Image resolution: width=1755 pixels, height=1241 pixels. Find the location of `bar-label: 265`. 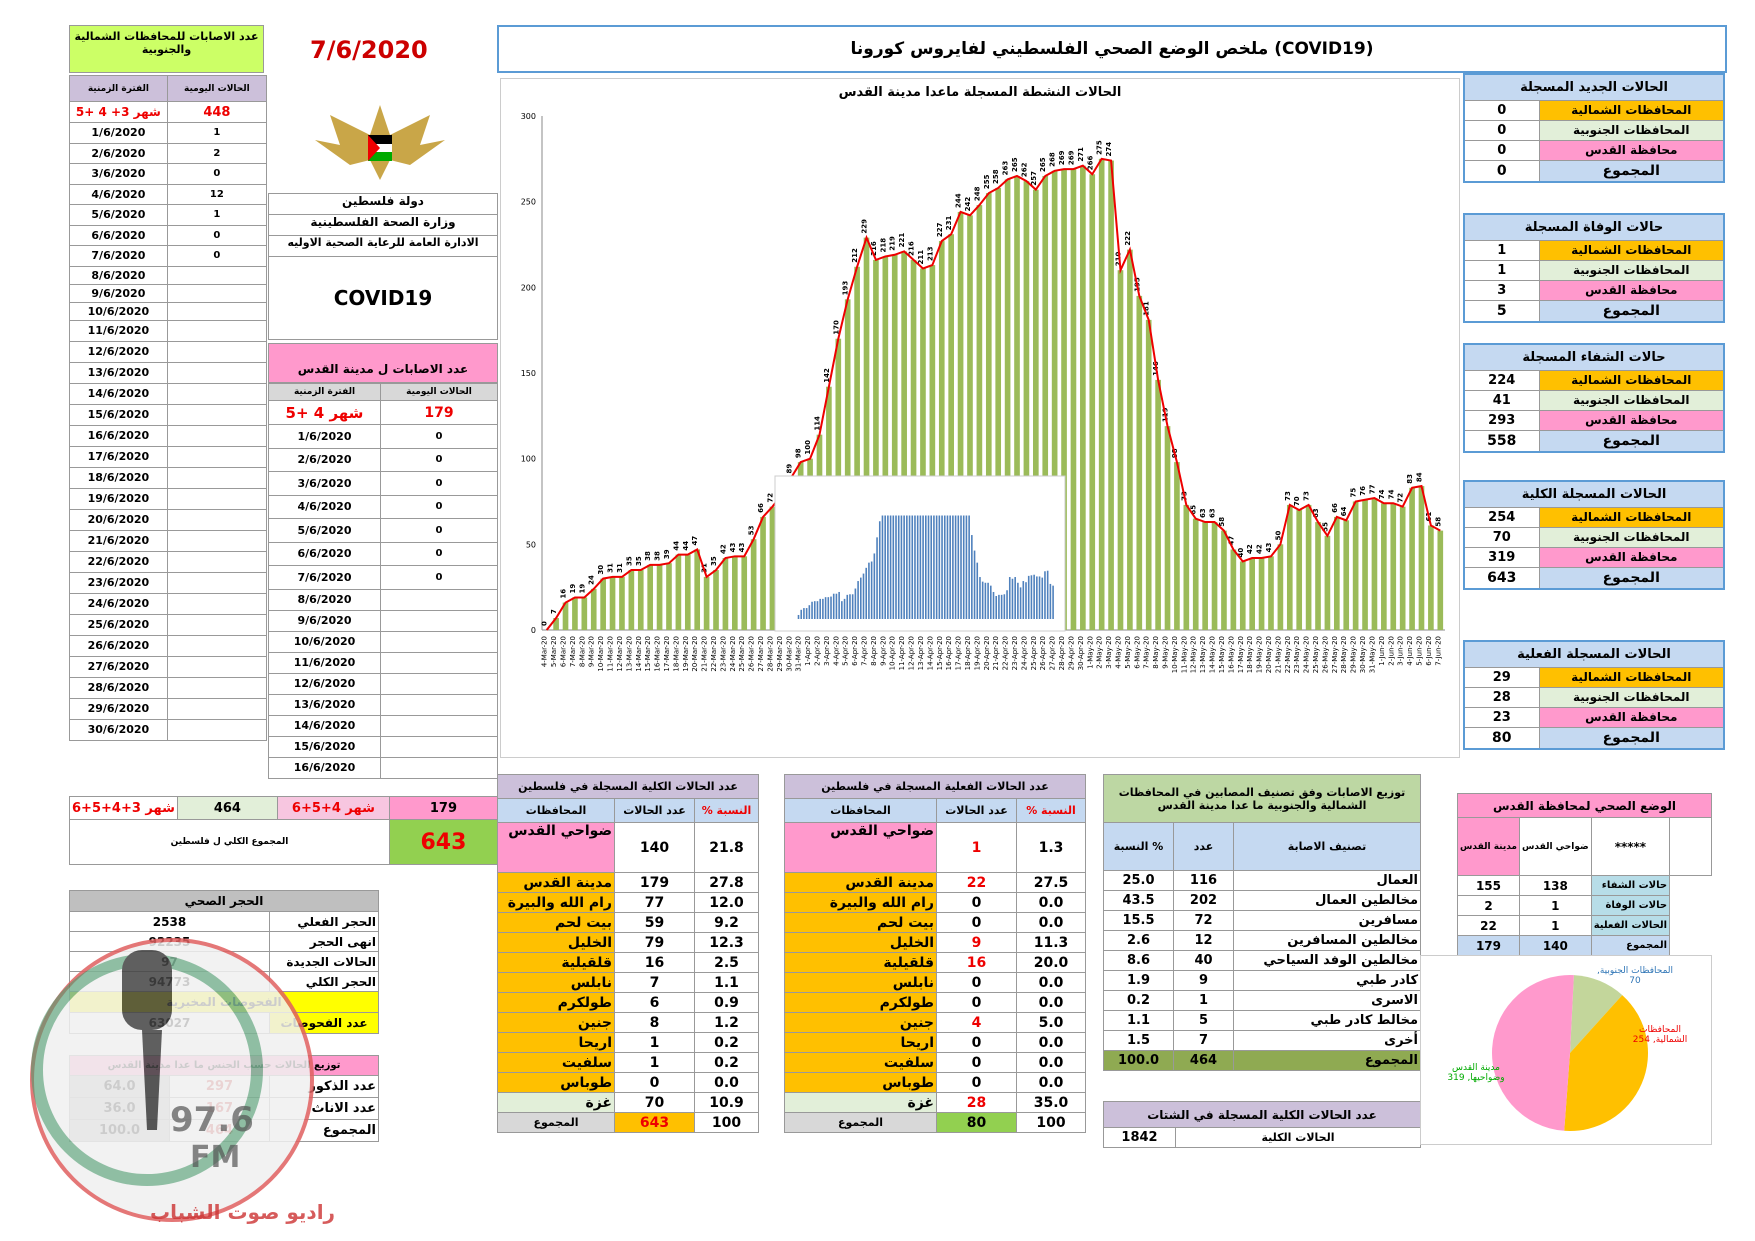

bar-label: 265 is located at coordinates (1015, 164).